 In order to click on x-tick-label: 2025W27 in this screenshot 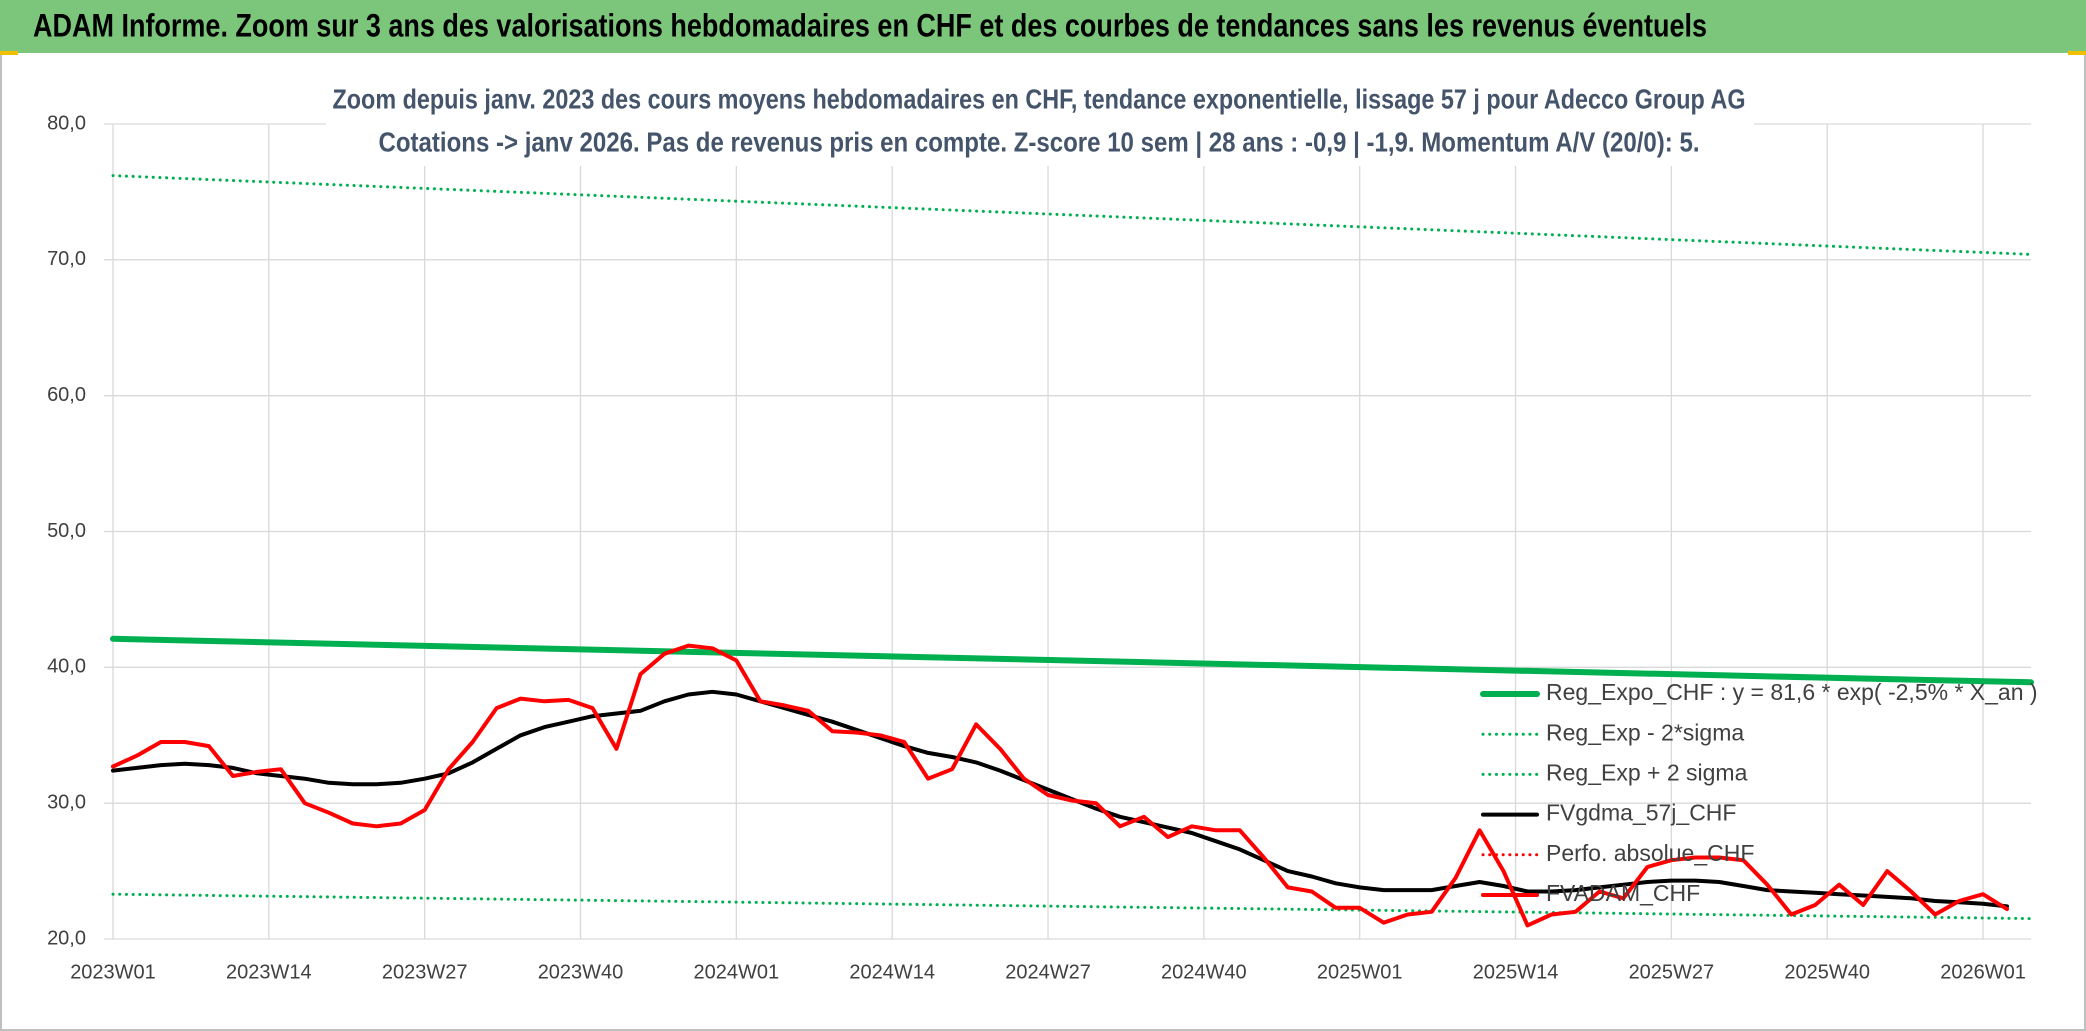, I will do `click(1672, 972)`.